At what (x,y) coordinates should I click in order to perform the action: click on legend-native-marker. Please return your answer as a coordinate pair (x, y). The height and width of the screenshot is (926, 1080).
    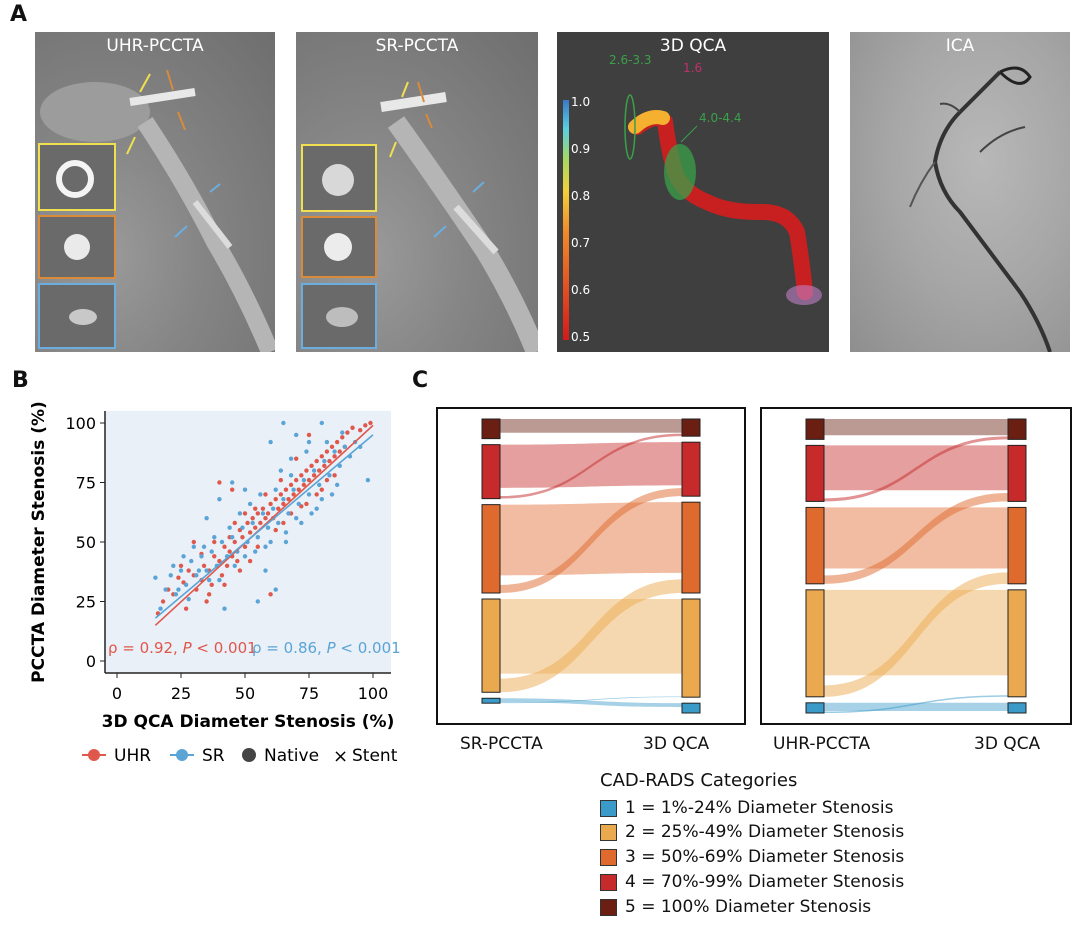
    Looking at the image, I should click on (249, 755).